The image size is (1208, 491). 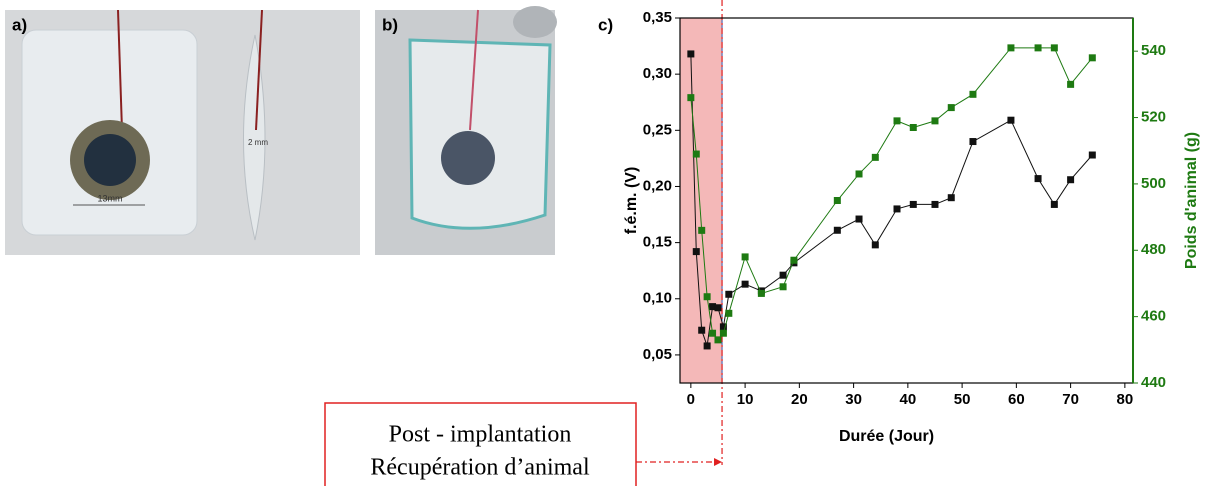 I want to click on x-tick-label: 30, so click(x=853, y=399).